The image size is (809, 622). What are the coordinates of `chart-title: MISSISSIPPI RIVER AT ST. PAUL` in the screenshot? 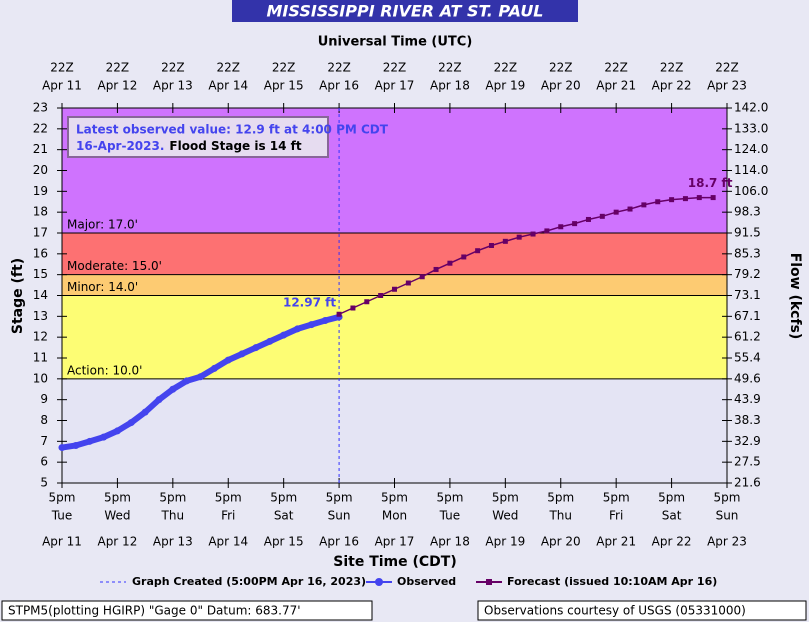 It's located at (405, 11).